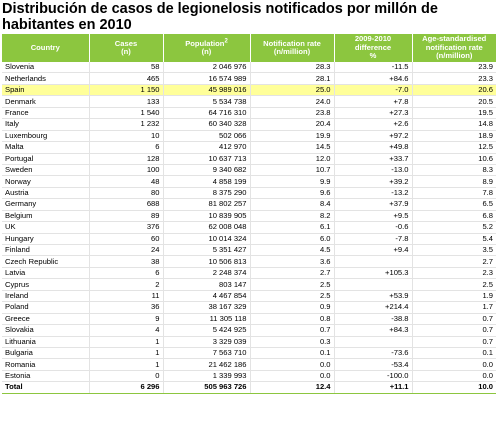 Image resolution: width=500 pixels, height=447 pixels. What do you see at coordinates (46, 353) in the screenshot?
I see `cell-country: Bulgaria` at bounding box center [46, 353].